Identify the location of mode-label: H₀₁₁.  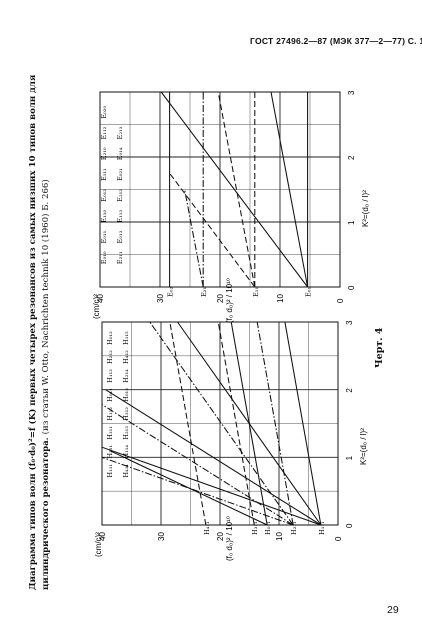
(110, 395).